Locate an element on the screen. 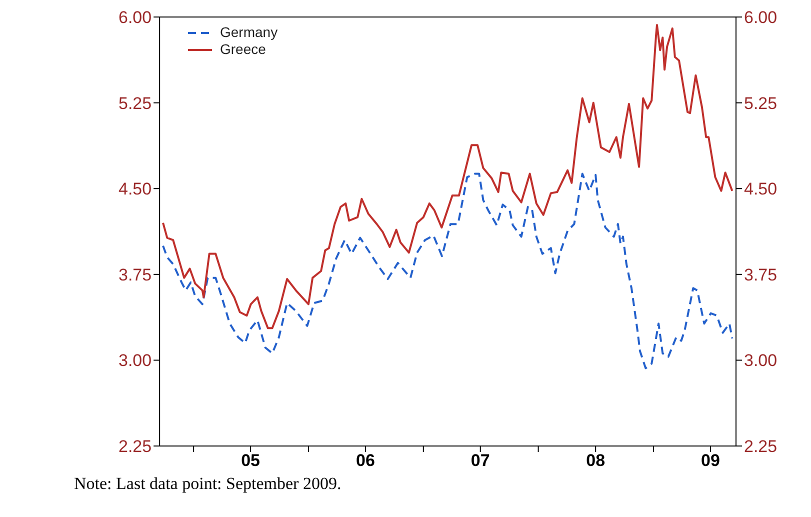 The width and height of the screenshot is (811, 517). y-tick-label: 4.50 is located at coordinates (135, 189).